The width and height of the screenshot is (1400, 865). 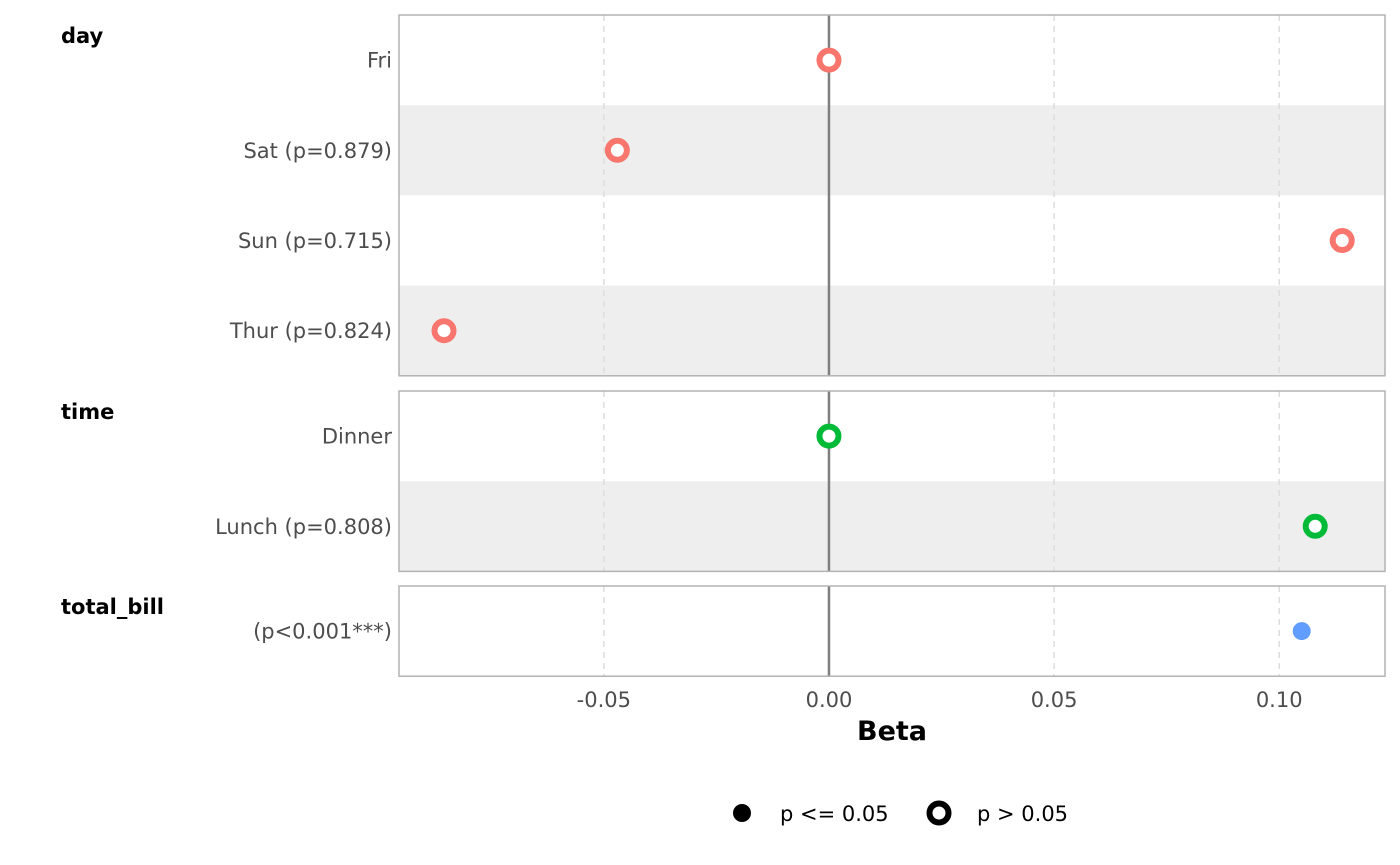 I want to click on row-label: Sat (p=0.879), so click(x=317, y=151).